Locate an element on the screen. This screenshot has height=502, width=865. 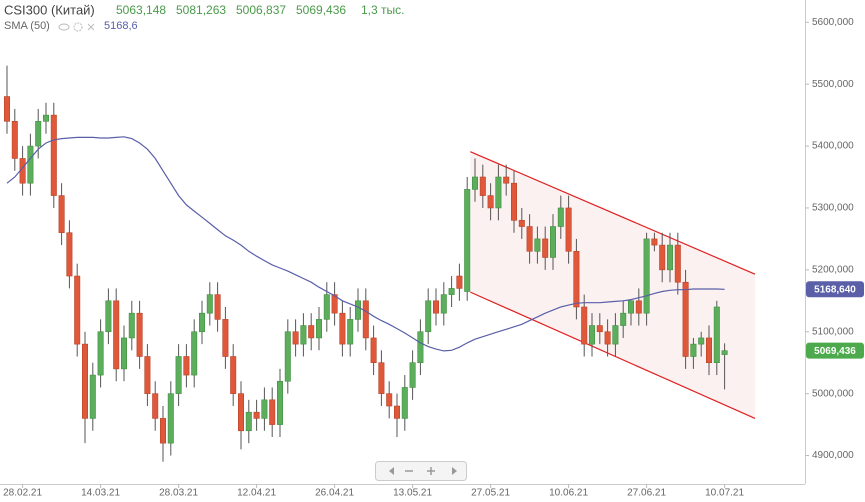
scroll-control is located at coordinates (421, 471).